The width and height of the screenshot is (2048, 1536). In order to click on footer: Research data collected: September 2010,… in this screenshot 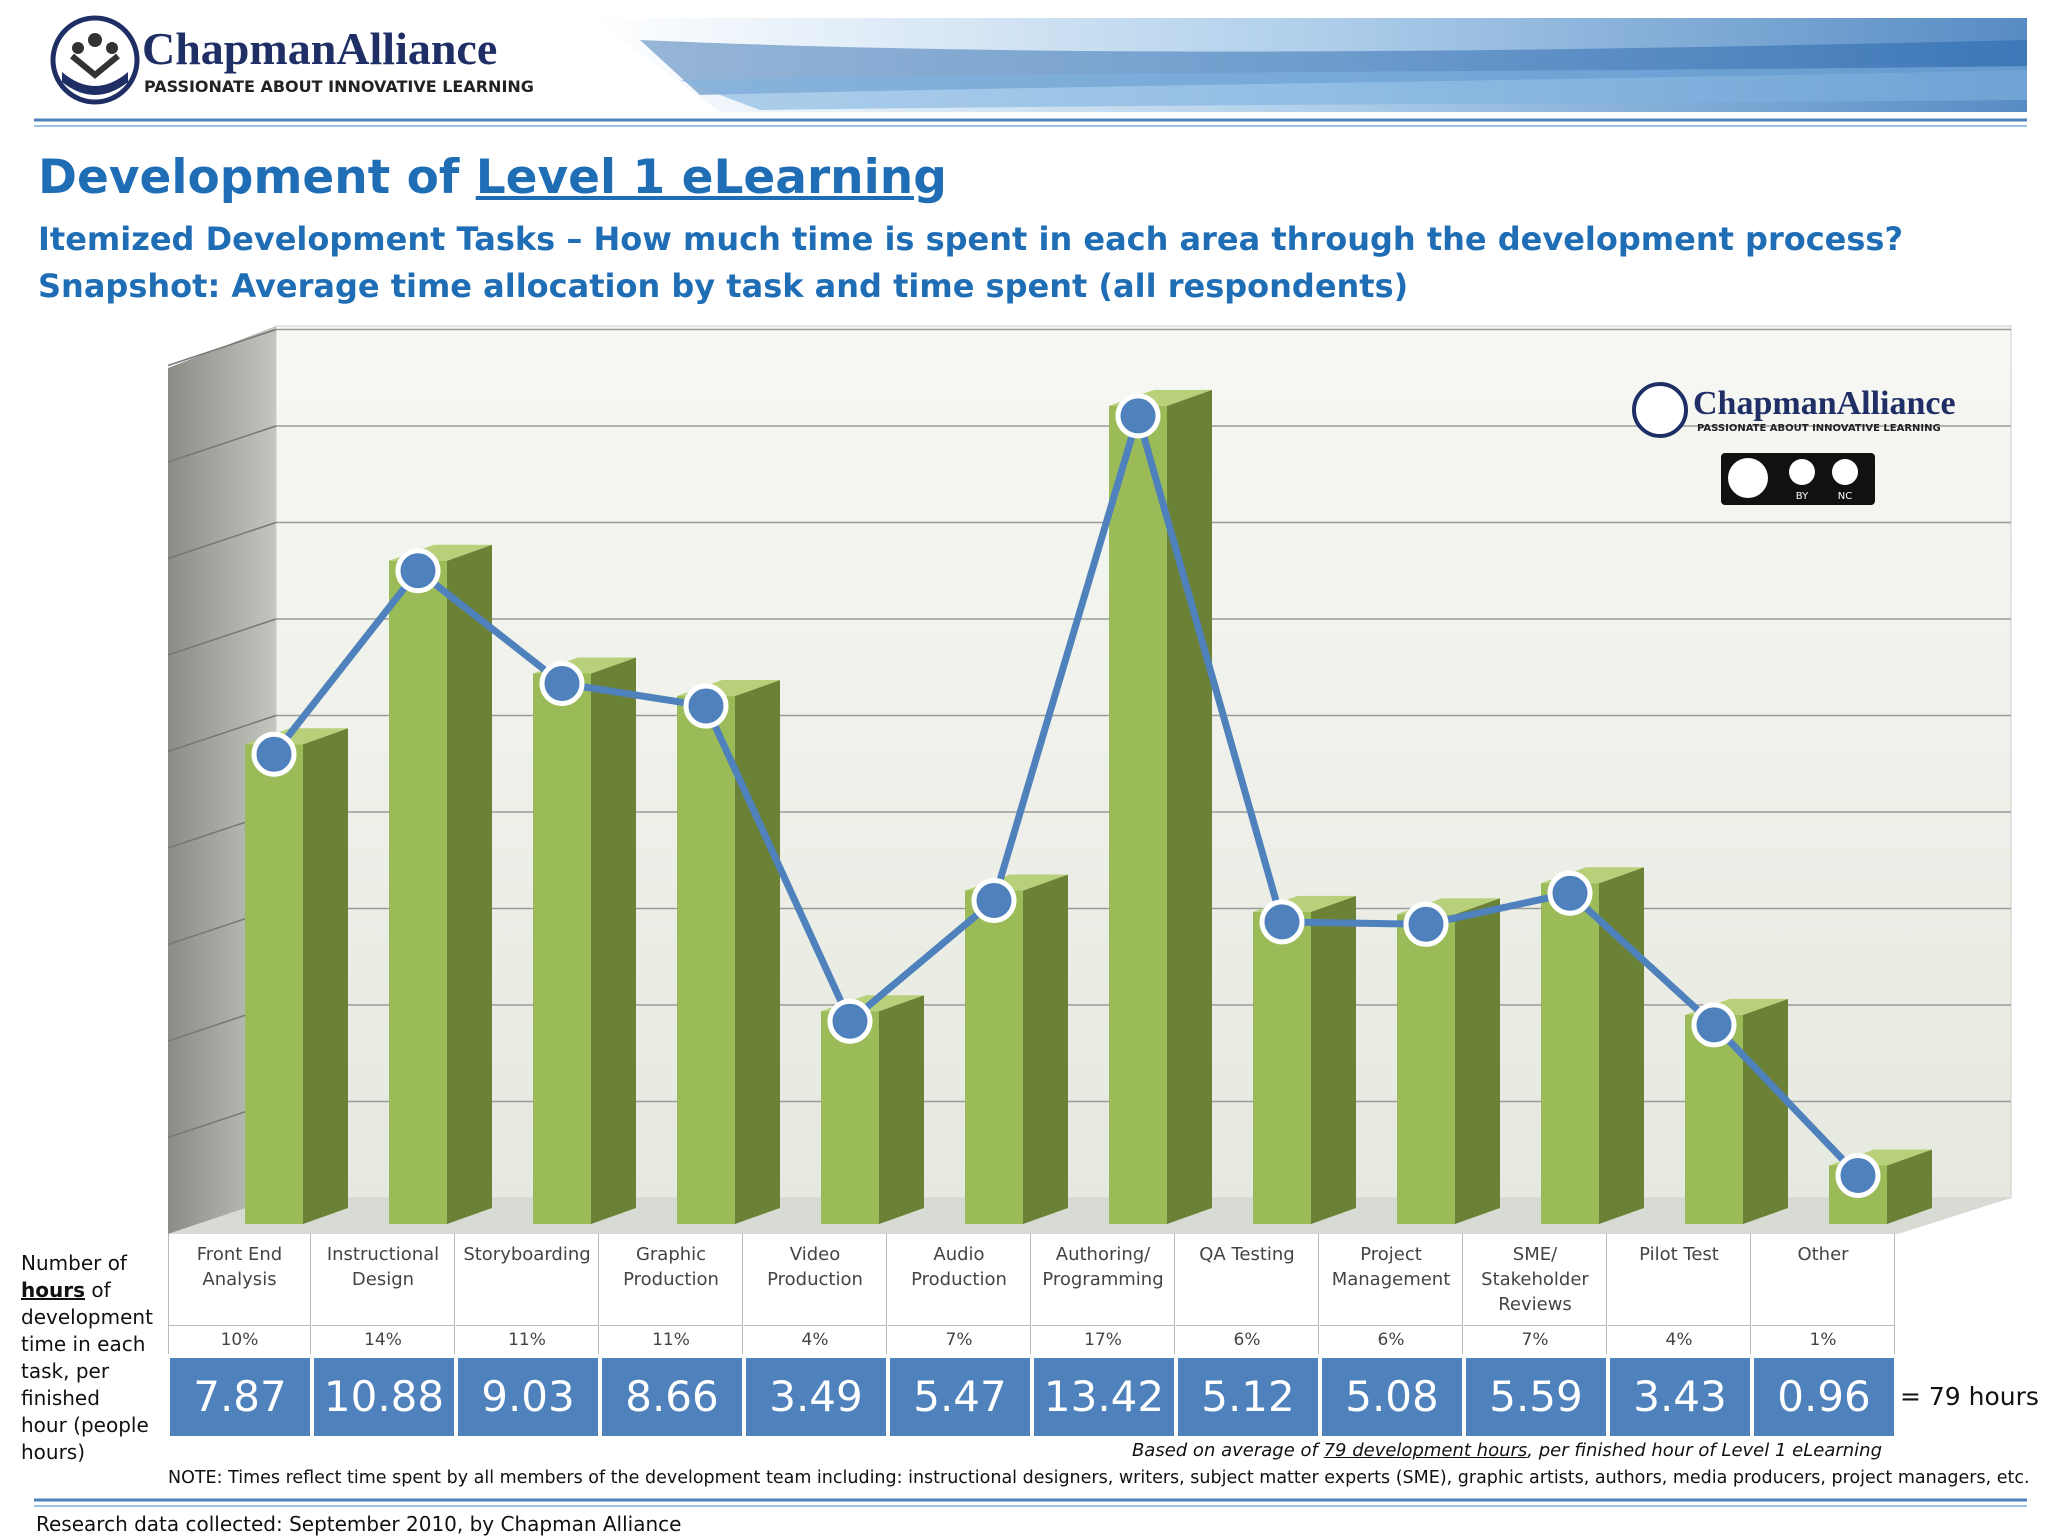, I will do `click(359, 1524)`.